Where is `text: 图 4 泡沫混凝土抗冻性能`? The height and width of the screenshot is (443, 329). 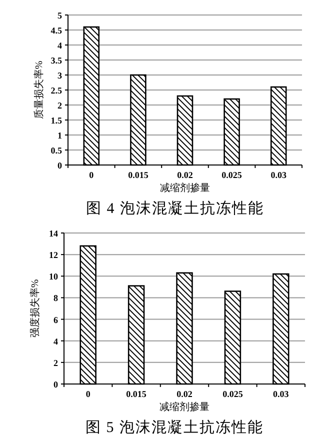 text: 图 4 泡沫混凝土抗冻性能 is located at coordinates (175, 208).